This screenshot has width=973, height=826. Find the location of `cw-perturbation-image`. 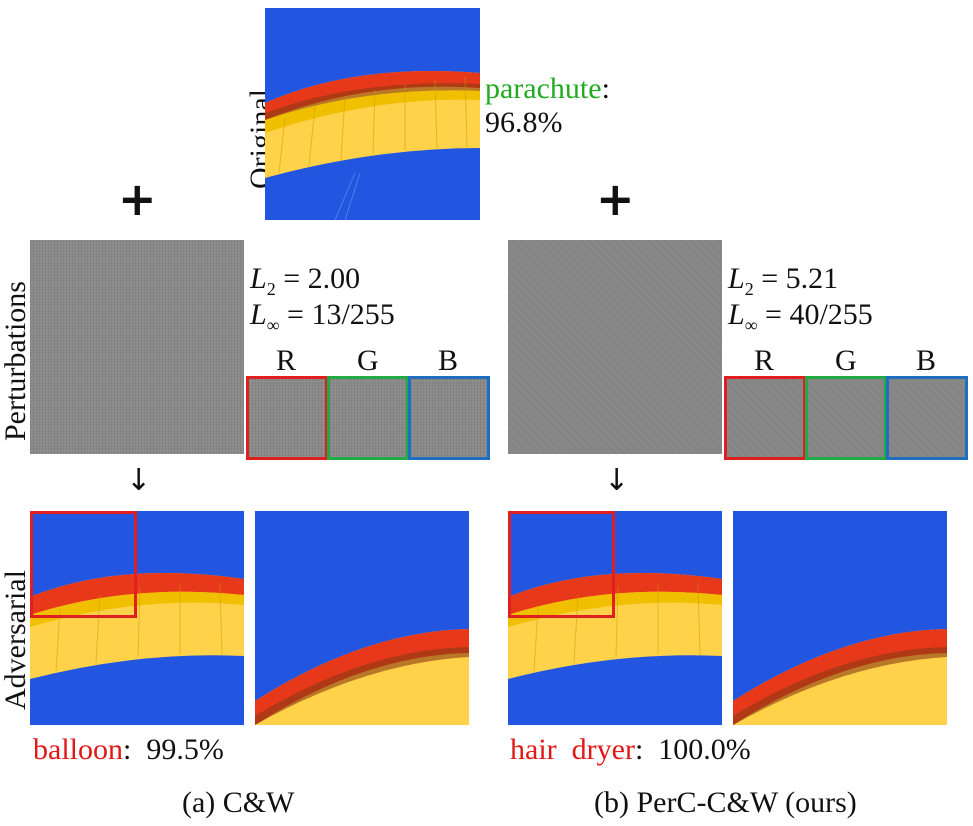

cw-perturbation-image is located at coordinates (137, 347).